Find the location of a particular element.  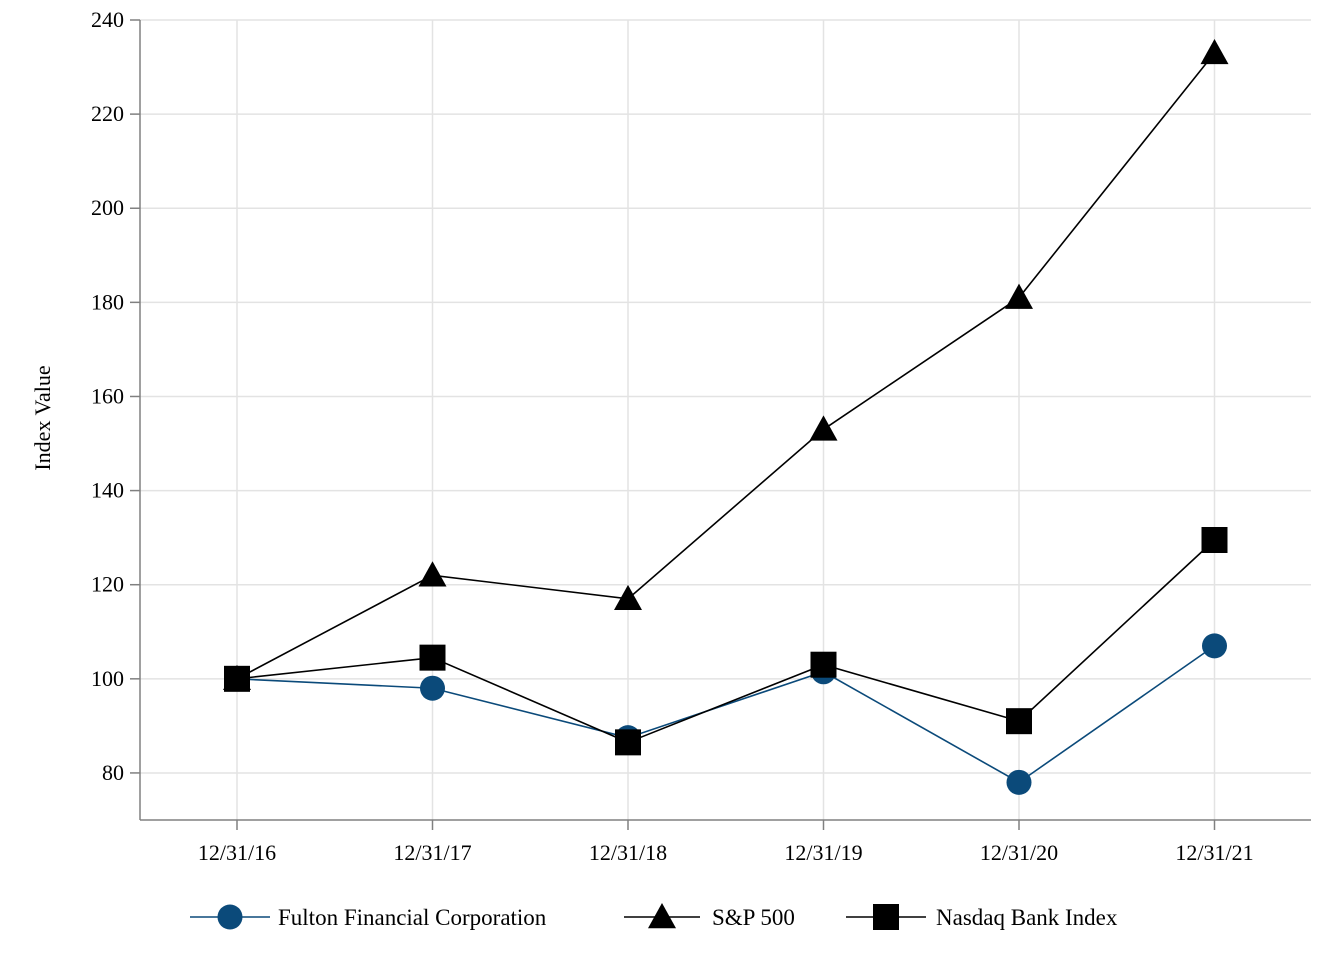

legend-label: Fulton Financial Corporation is located at coordinates (412, 917).